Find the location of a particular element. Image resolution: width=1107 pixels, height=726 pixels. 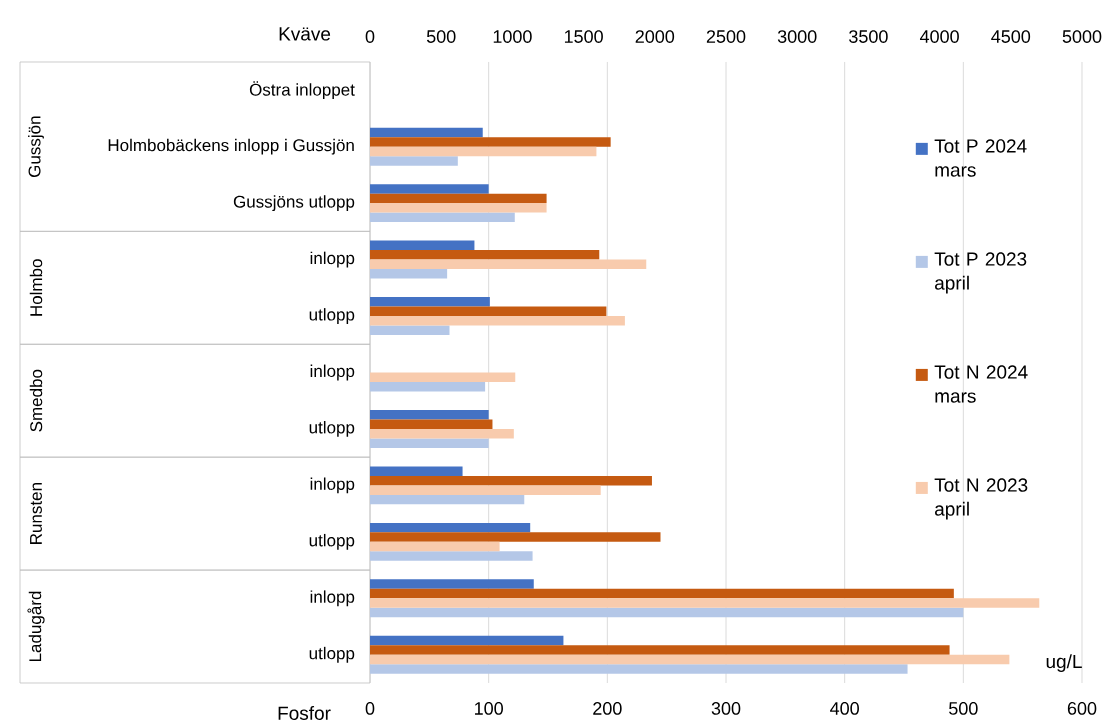

x-tick-label: 0 is located at coordinates (370, 708).